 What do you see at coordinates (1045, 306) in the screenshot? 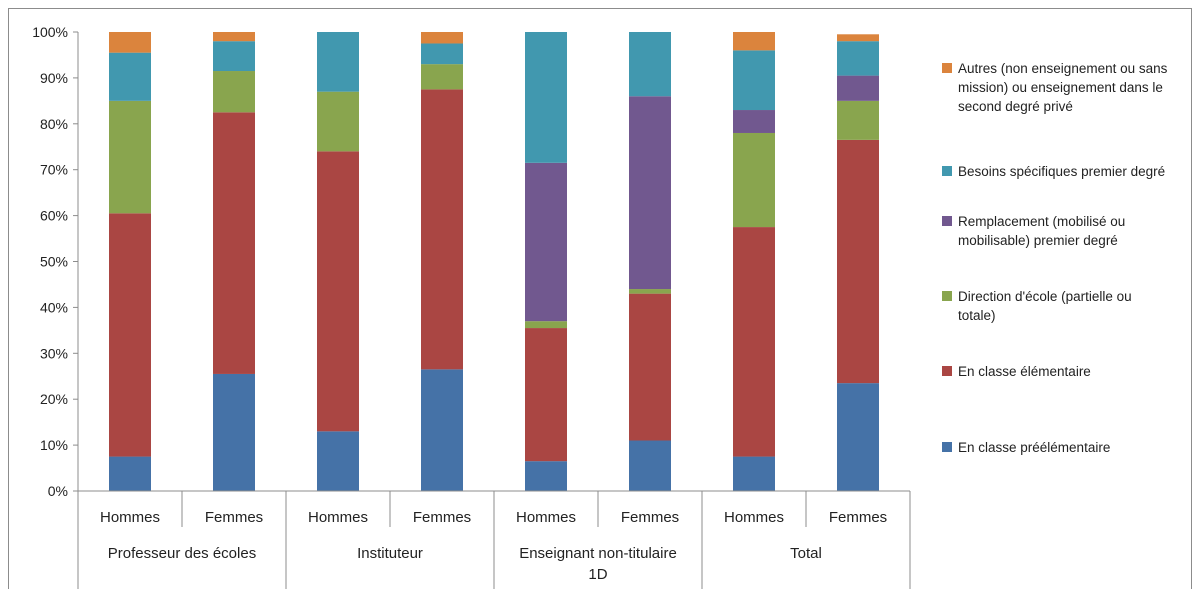
I see `legend-label: Direction d'école (partielle ou totale)` at bounding box center [1045, 306].